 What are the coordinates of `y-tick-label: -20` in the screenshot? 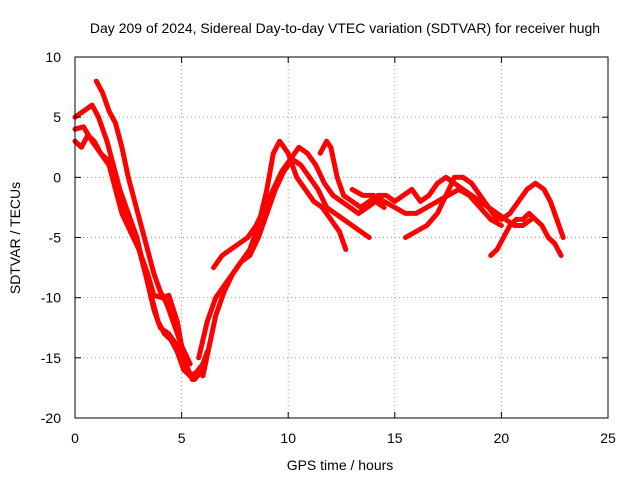 It's located at (51, 418).